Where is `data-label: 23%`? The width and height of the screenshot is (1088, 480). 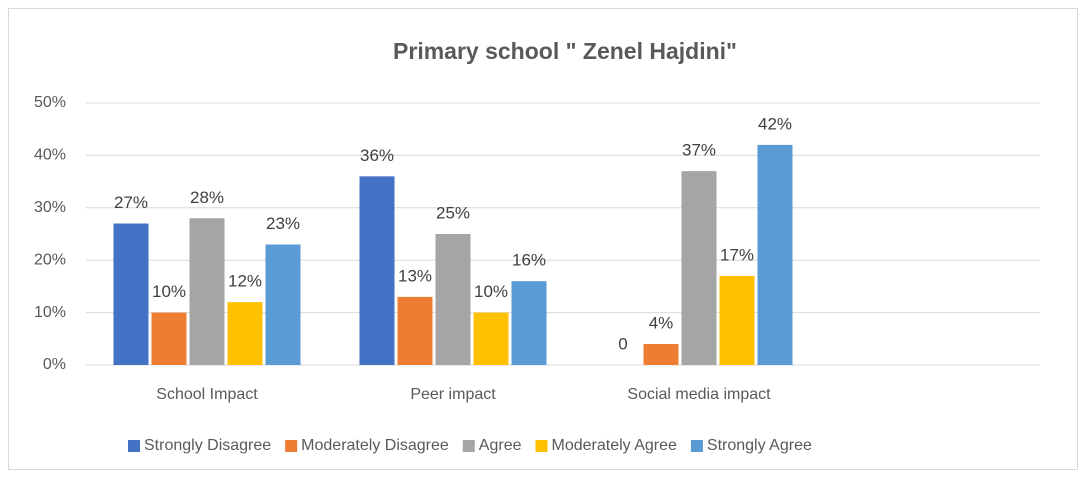
data-label: 23% is located at coordinates (283, 223).